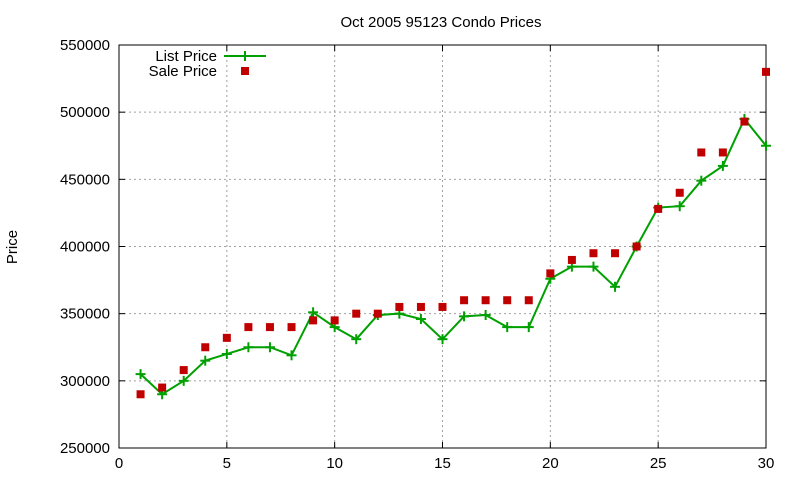 This screenshot has height=480, width=800. Describe the element at coordinates (441, 22) in the screenshot. I see `chart-title: Oct 2005 95123 Condo Prices` at that location.